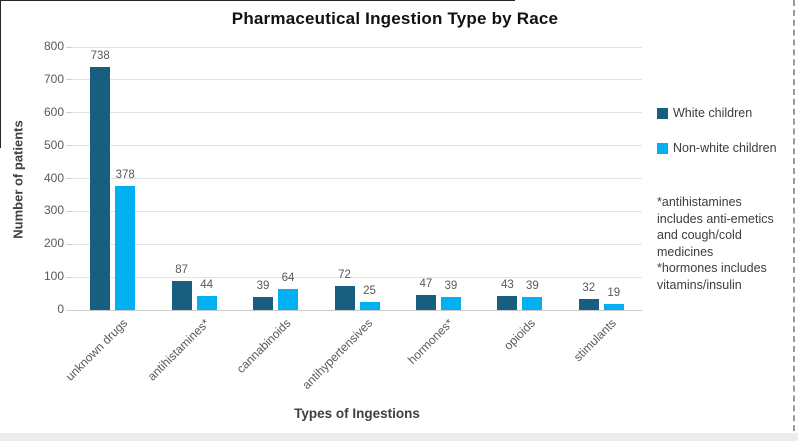 This screenshot has height=441, width=798. What do you see at coordinates (662, 113) in the screenshot?
I see `legend-swatch-white-children` at bounding box center [662, 113].